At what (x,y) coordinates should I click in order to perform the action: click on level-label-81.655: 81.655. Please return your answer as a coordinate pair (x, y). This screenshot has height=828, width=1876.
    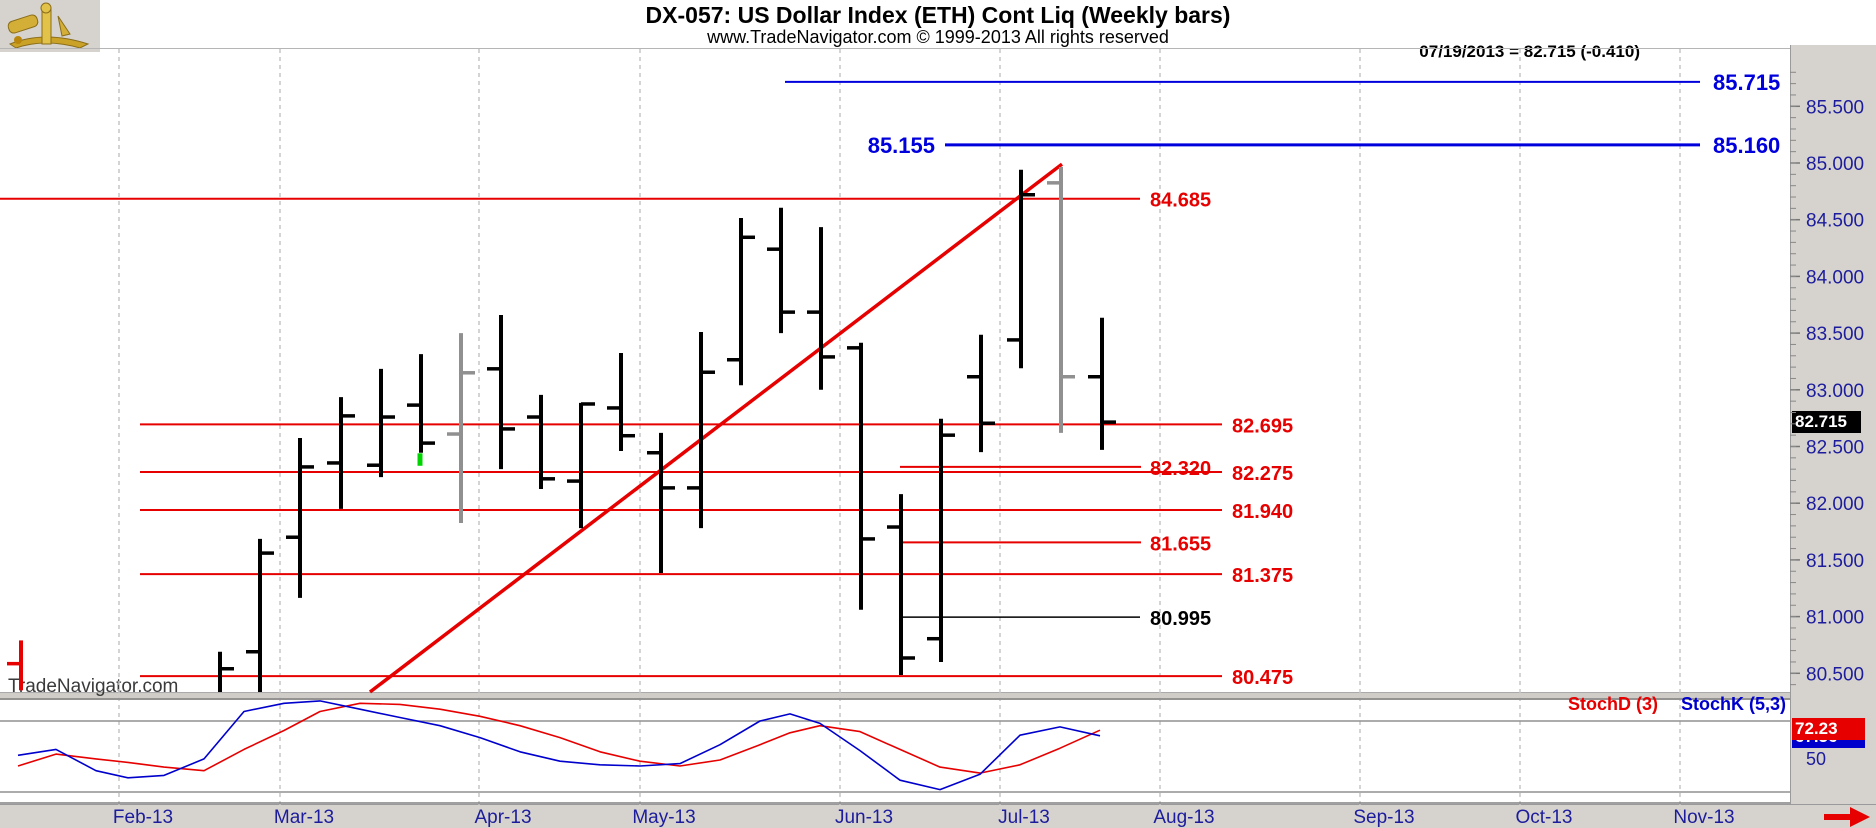
    Looking at the image, I should click on (1180, 544).